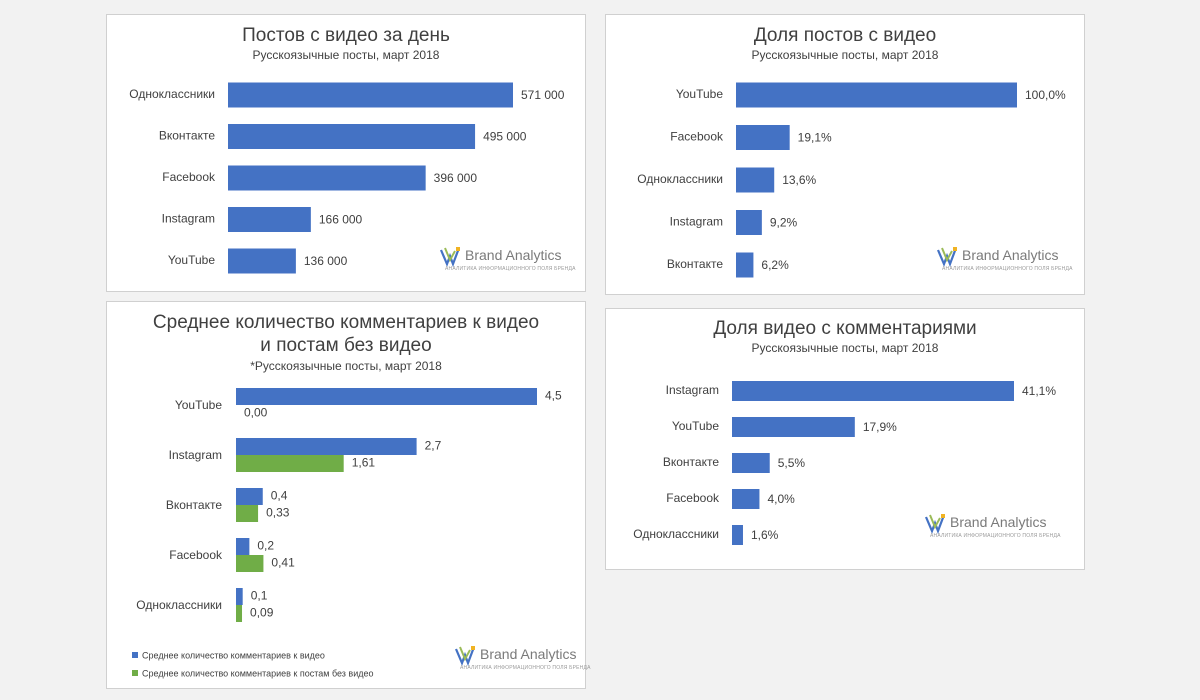 The width and height of the screenshot is (1200, 700). I want to click on value-label-instagram: 9,2%, so click(784, 223).